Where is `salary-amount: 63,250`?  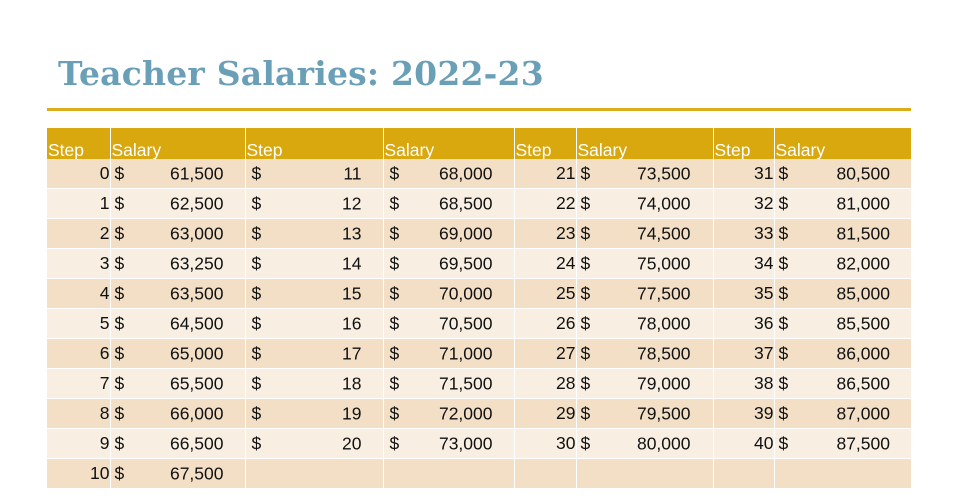 salary-amount: 63,250 is located at coordinates (196, 263).